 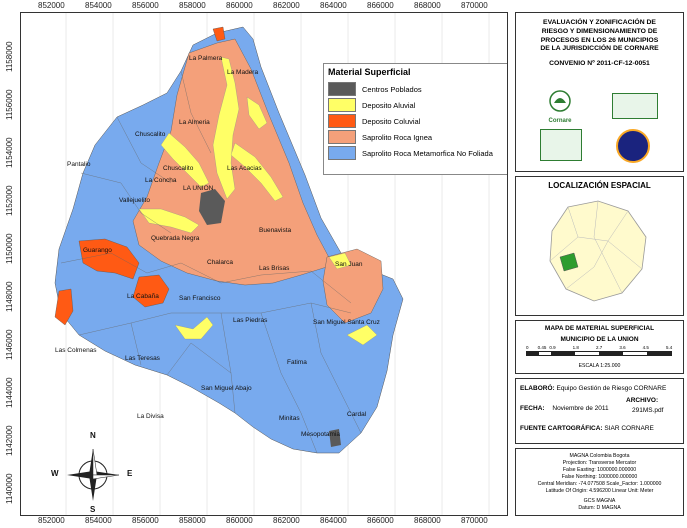 What do you see at coordinates (599, 354) in the screenshot?
I see `scale-bar` at bounding box center [599, 354].